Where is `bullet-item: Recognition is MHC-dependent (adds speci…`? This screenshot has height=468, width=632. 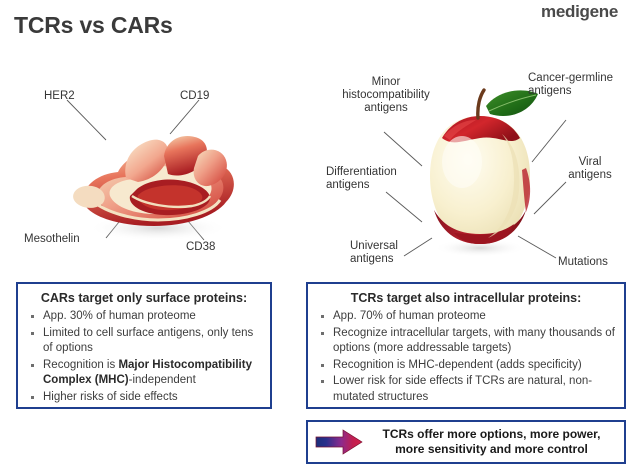 bullet-item: Recognition is MHC-dependent (adds speci… is located at coordinates (467, 366).